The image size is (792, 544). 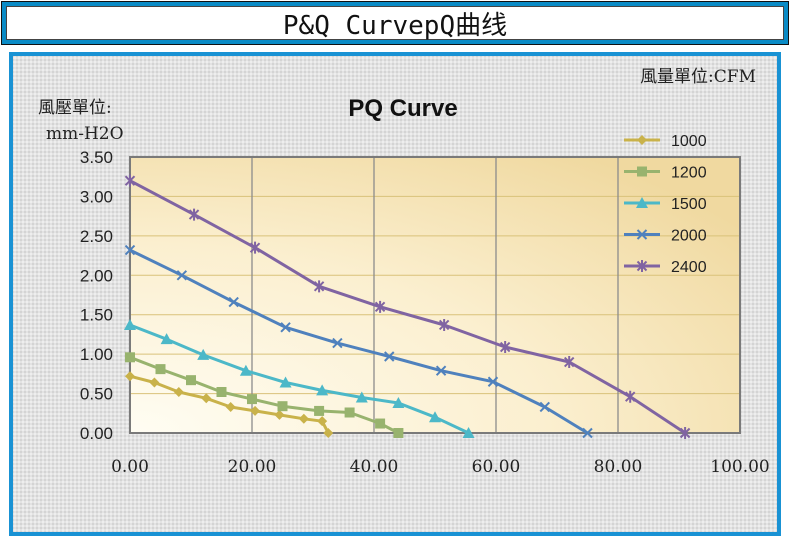 I want to click on x-tick-label: 0.00, so click(x=130, y=467).